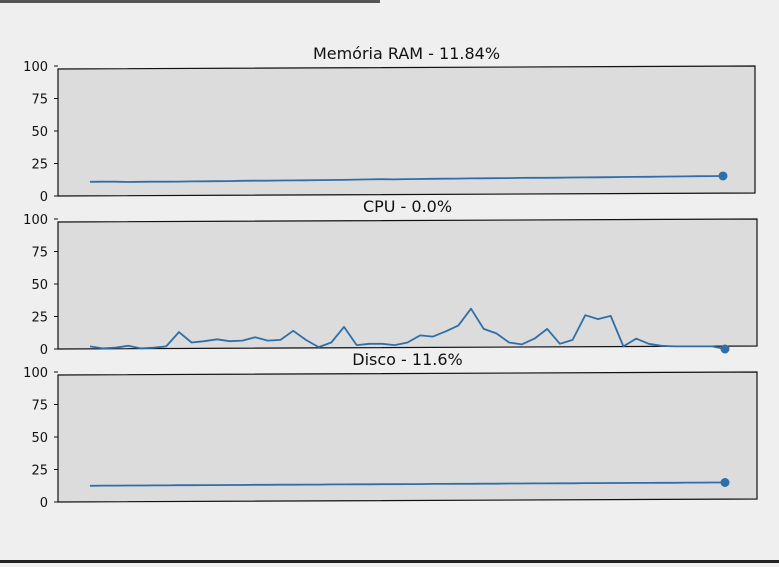 The width and height of the screenshot is (779, 567). I want to click on disk-ytick-label: 100, so click(35, 373).